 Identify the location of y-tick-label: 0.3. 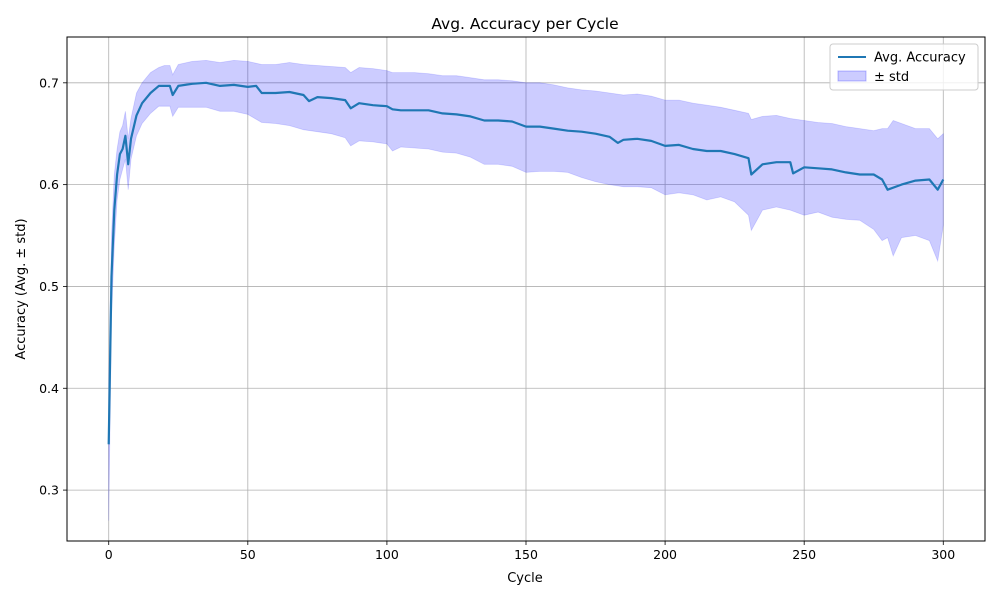
(49, 490).